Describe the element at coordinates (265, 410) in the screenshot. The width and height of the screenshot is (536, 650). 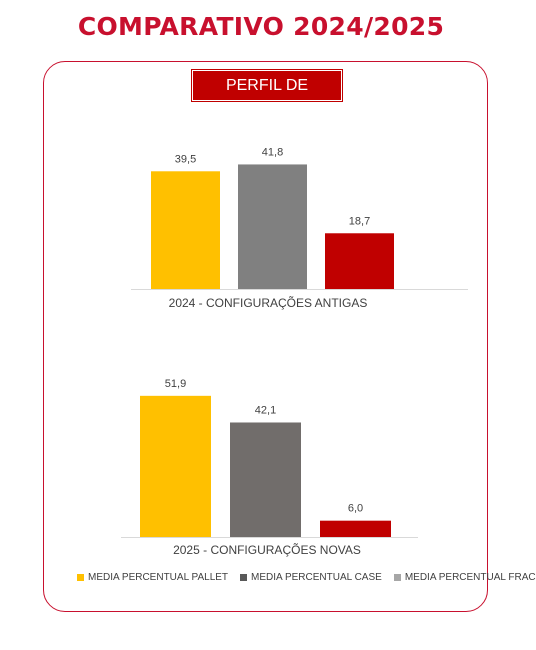
I see `data-label: 42,1` at that location.